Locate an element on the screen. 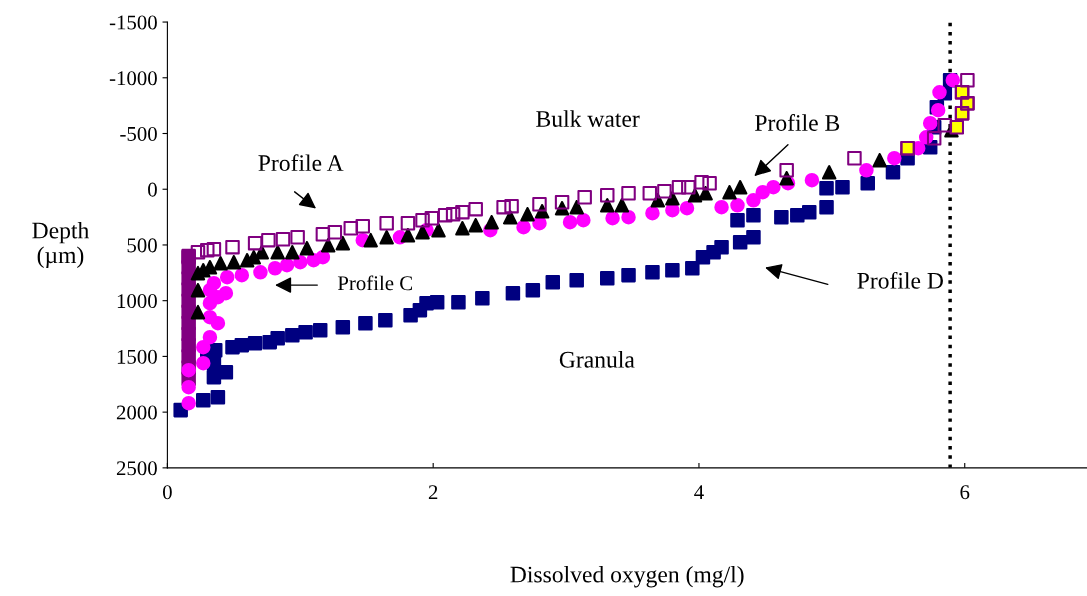 Image resolution: width=1087 pixels, height=596 pixels. y-tick-label: -1500 is located at coordinates (133, 22).